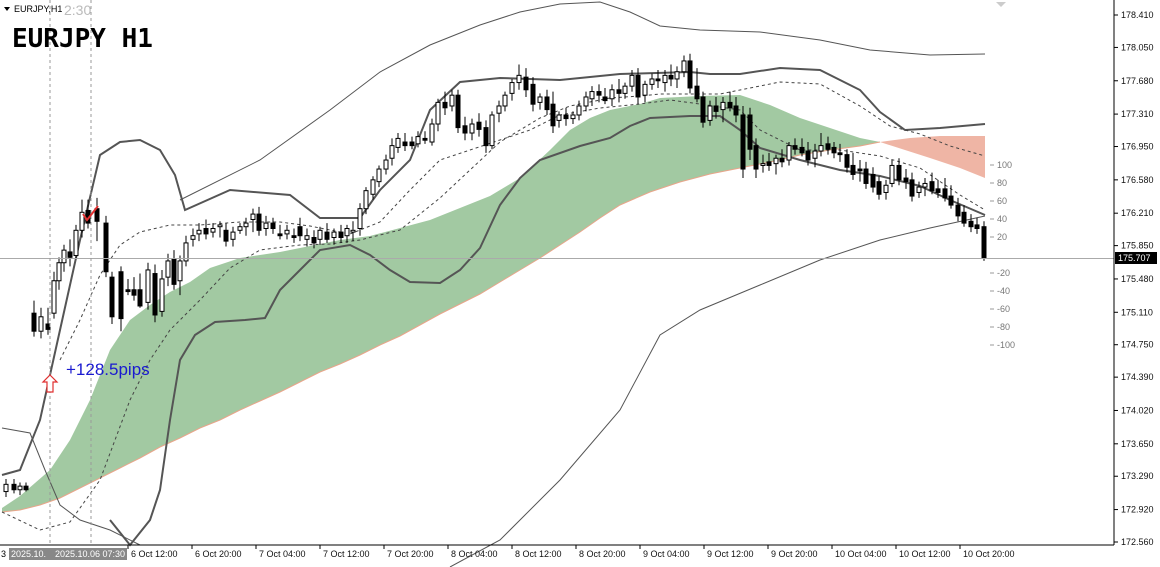 This screenshot has width=1160, height=567. What do you see at coordinates (1002, 237) in the screenshot?
I see `indicator-level-label: 20` at bounding box center [1002, 237].